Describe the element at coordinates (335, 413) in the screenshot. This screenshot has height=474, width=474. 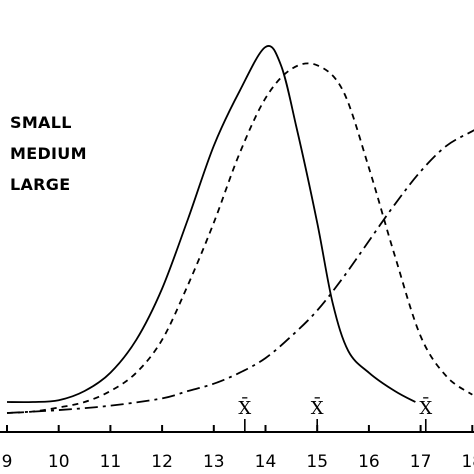
I see `mean-markers-layer: X̄ X̄ X̄` at that location.